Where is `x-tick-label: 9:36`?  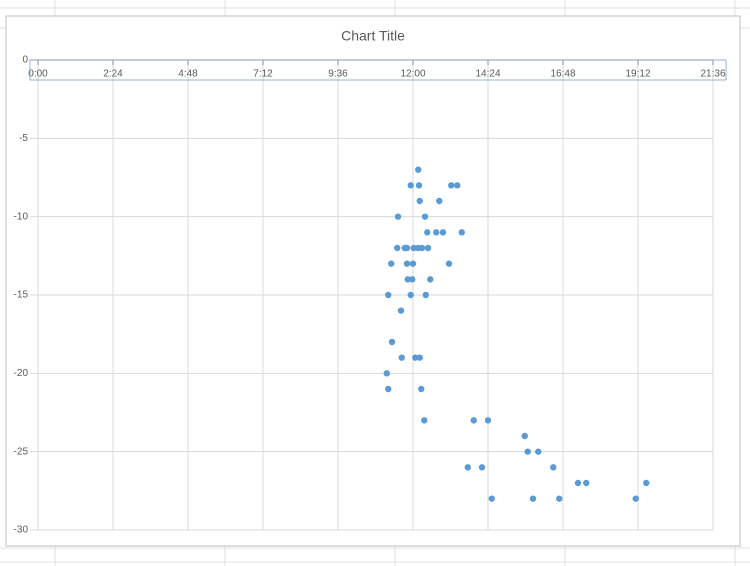
x-tick-label: 9:36 is located at coordinates (338, 74).